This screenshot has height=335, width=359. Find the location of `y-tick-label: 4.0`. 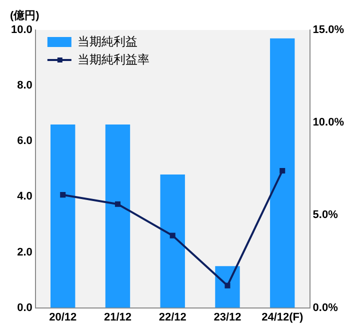

y-tick-label: 4.0 is located at coordinates (24, 196).